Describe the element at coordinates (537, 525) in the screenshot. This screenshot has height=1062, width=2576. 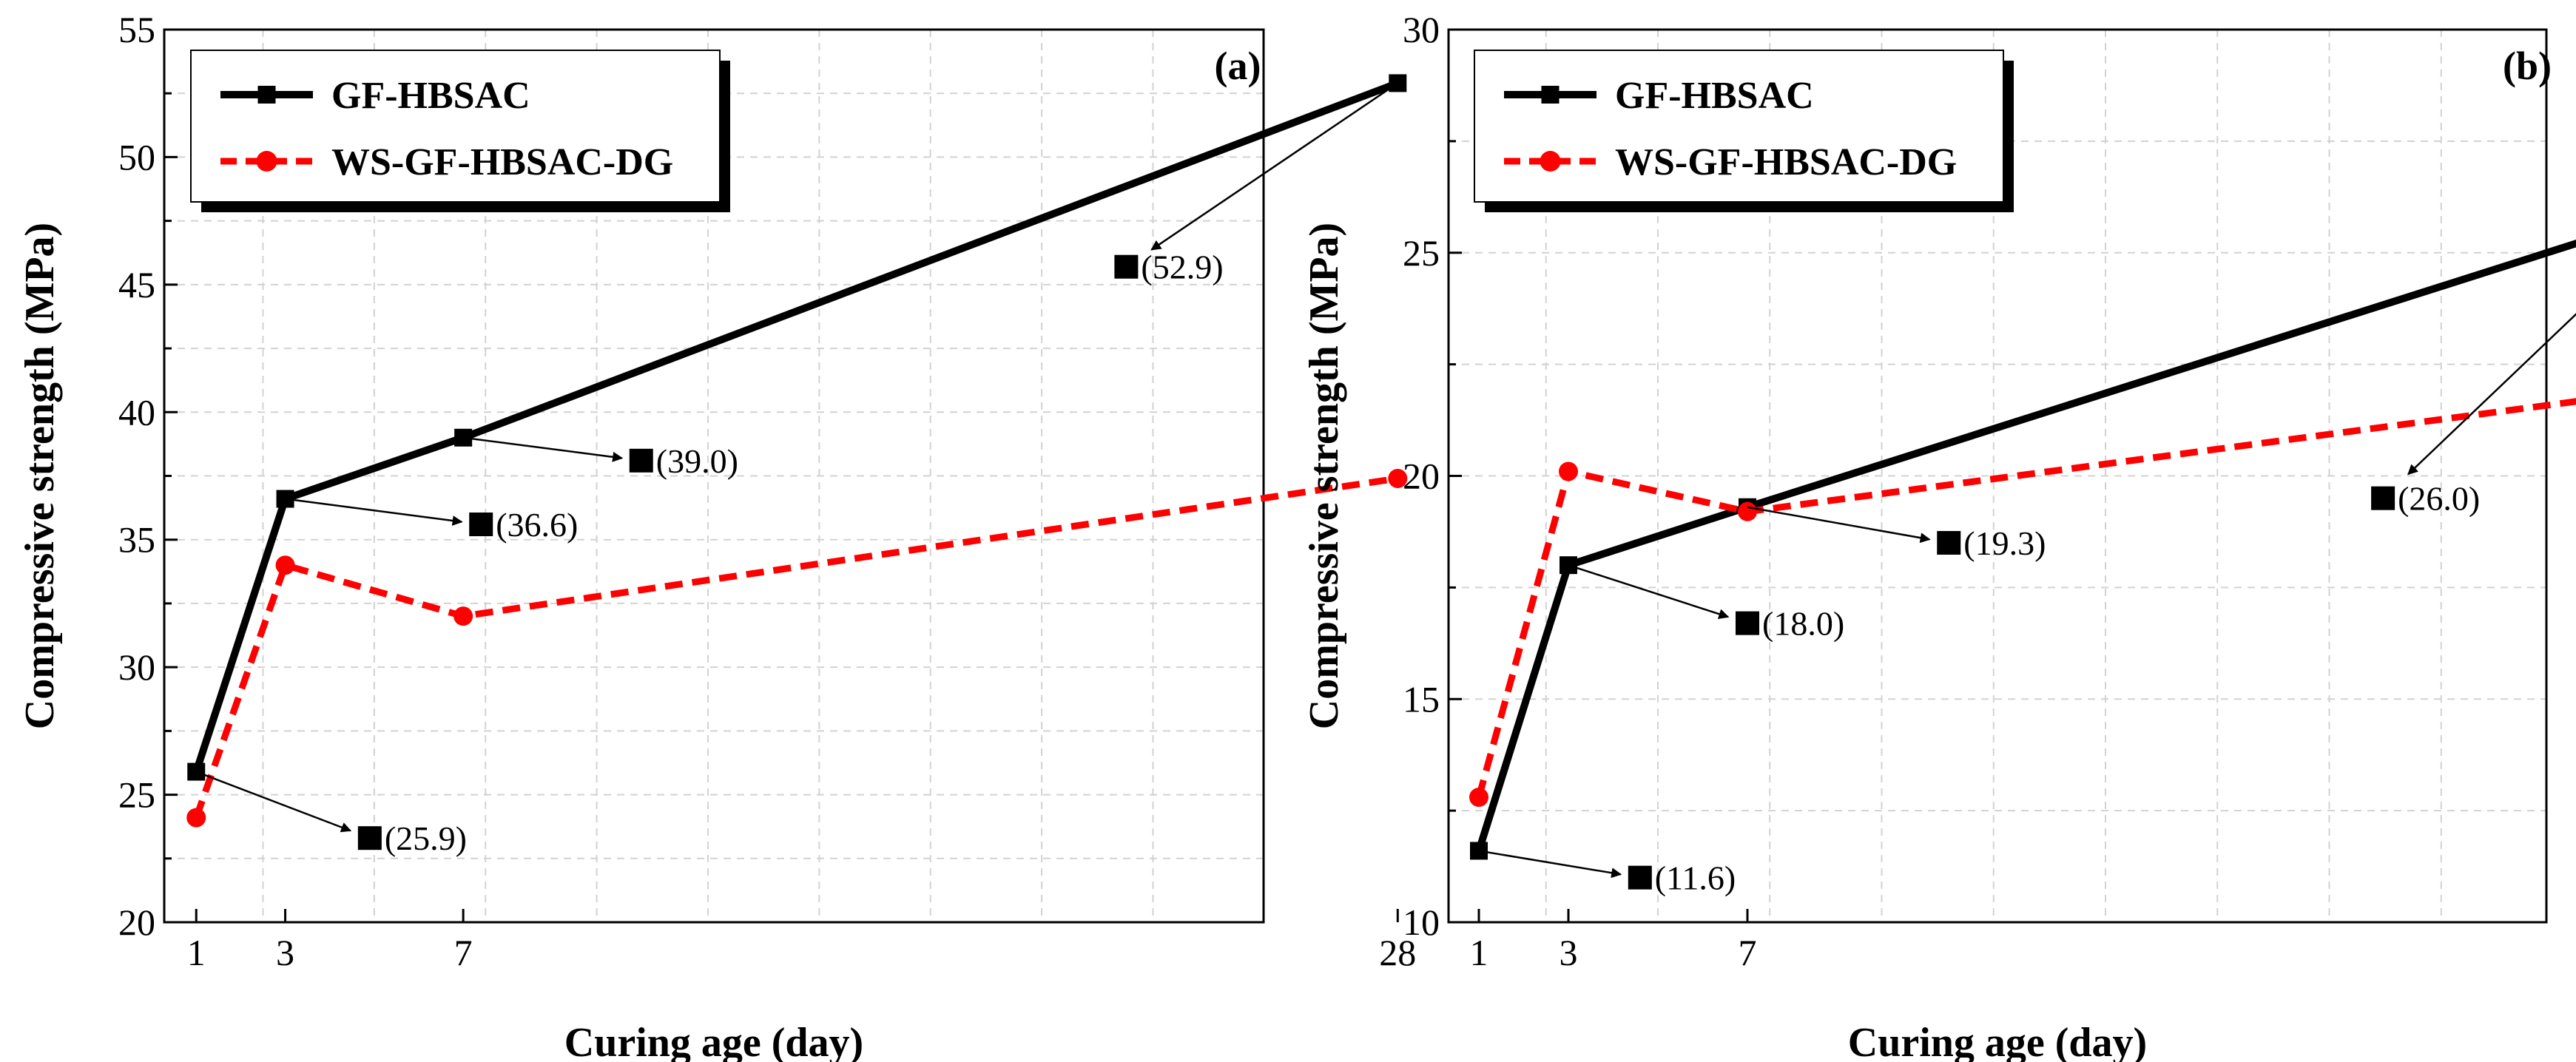
I see `annotation-label: (36.6)` at that location.